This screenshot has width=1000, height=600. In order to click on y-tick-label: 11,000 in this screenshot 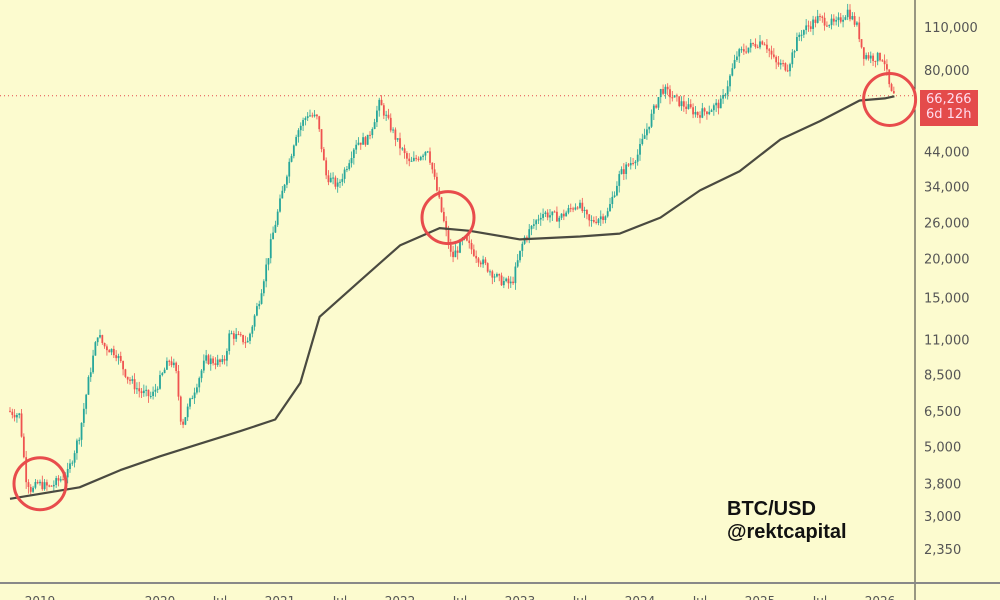, I will do `click(947, 340)`.